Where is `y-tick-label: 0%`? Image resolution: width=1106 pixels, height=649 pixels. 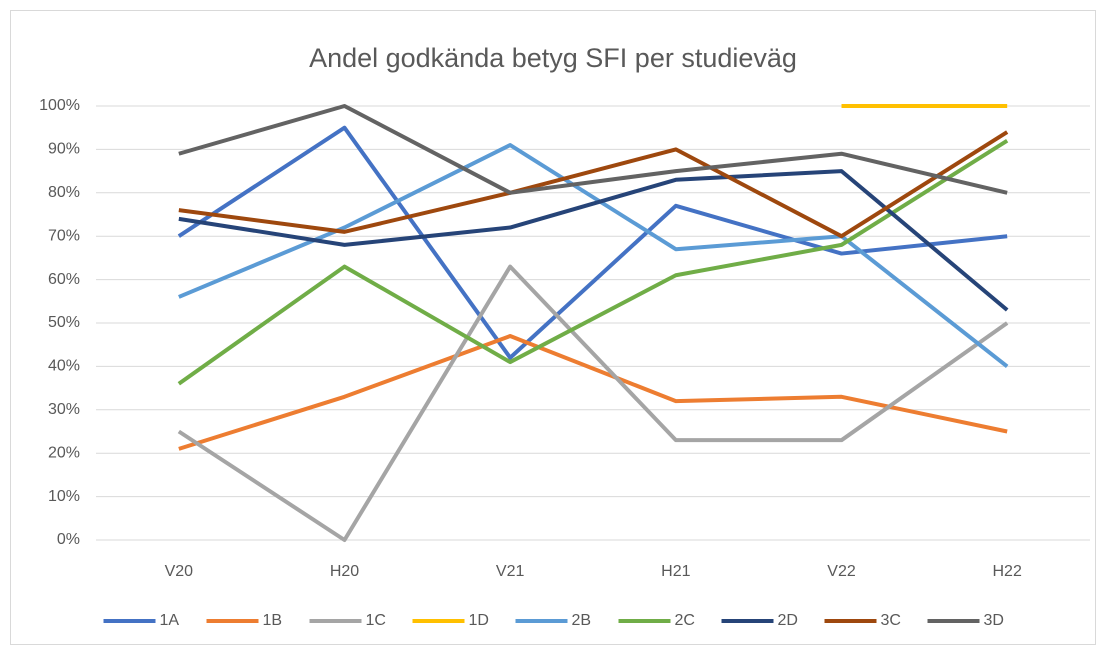
y-tick-label: 0% is located at coordinates (68, 539).